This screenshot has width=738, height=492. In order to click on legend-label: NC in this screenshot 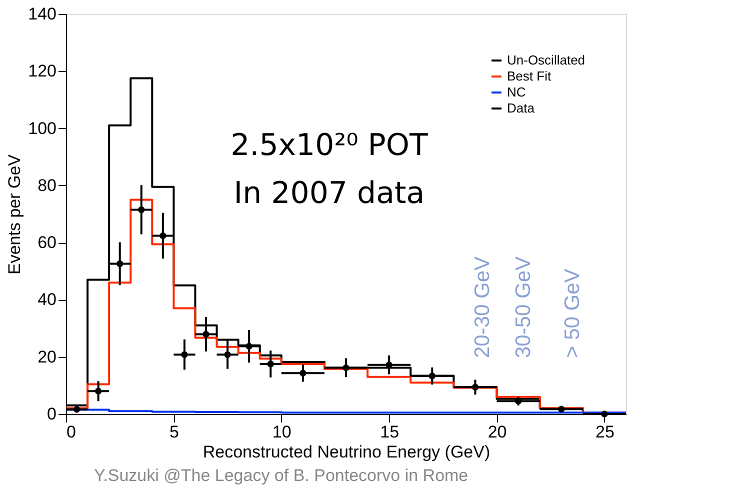, I will do `click(516, 92)`.